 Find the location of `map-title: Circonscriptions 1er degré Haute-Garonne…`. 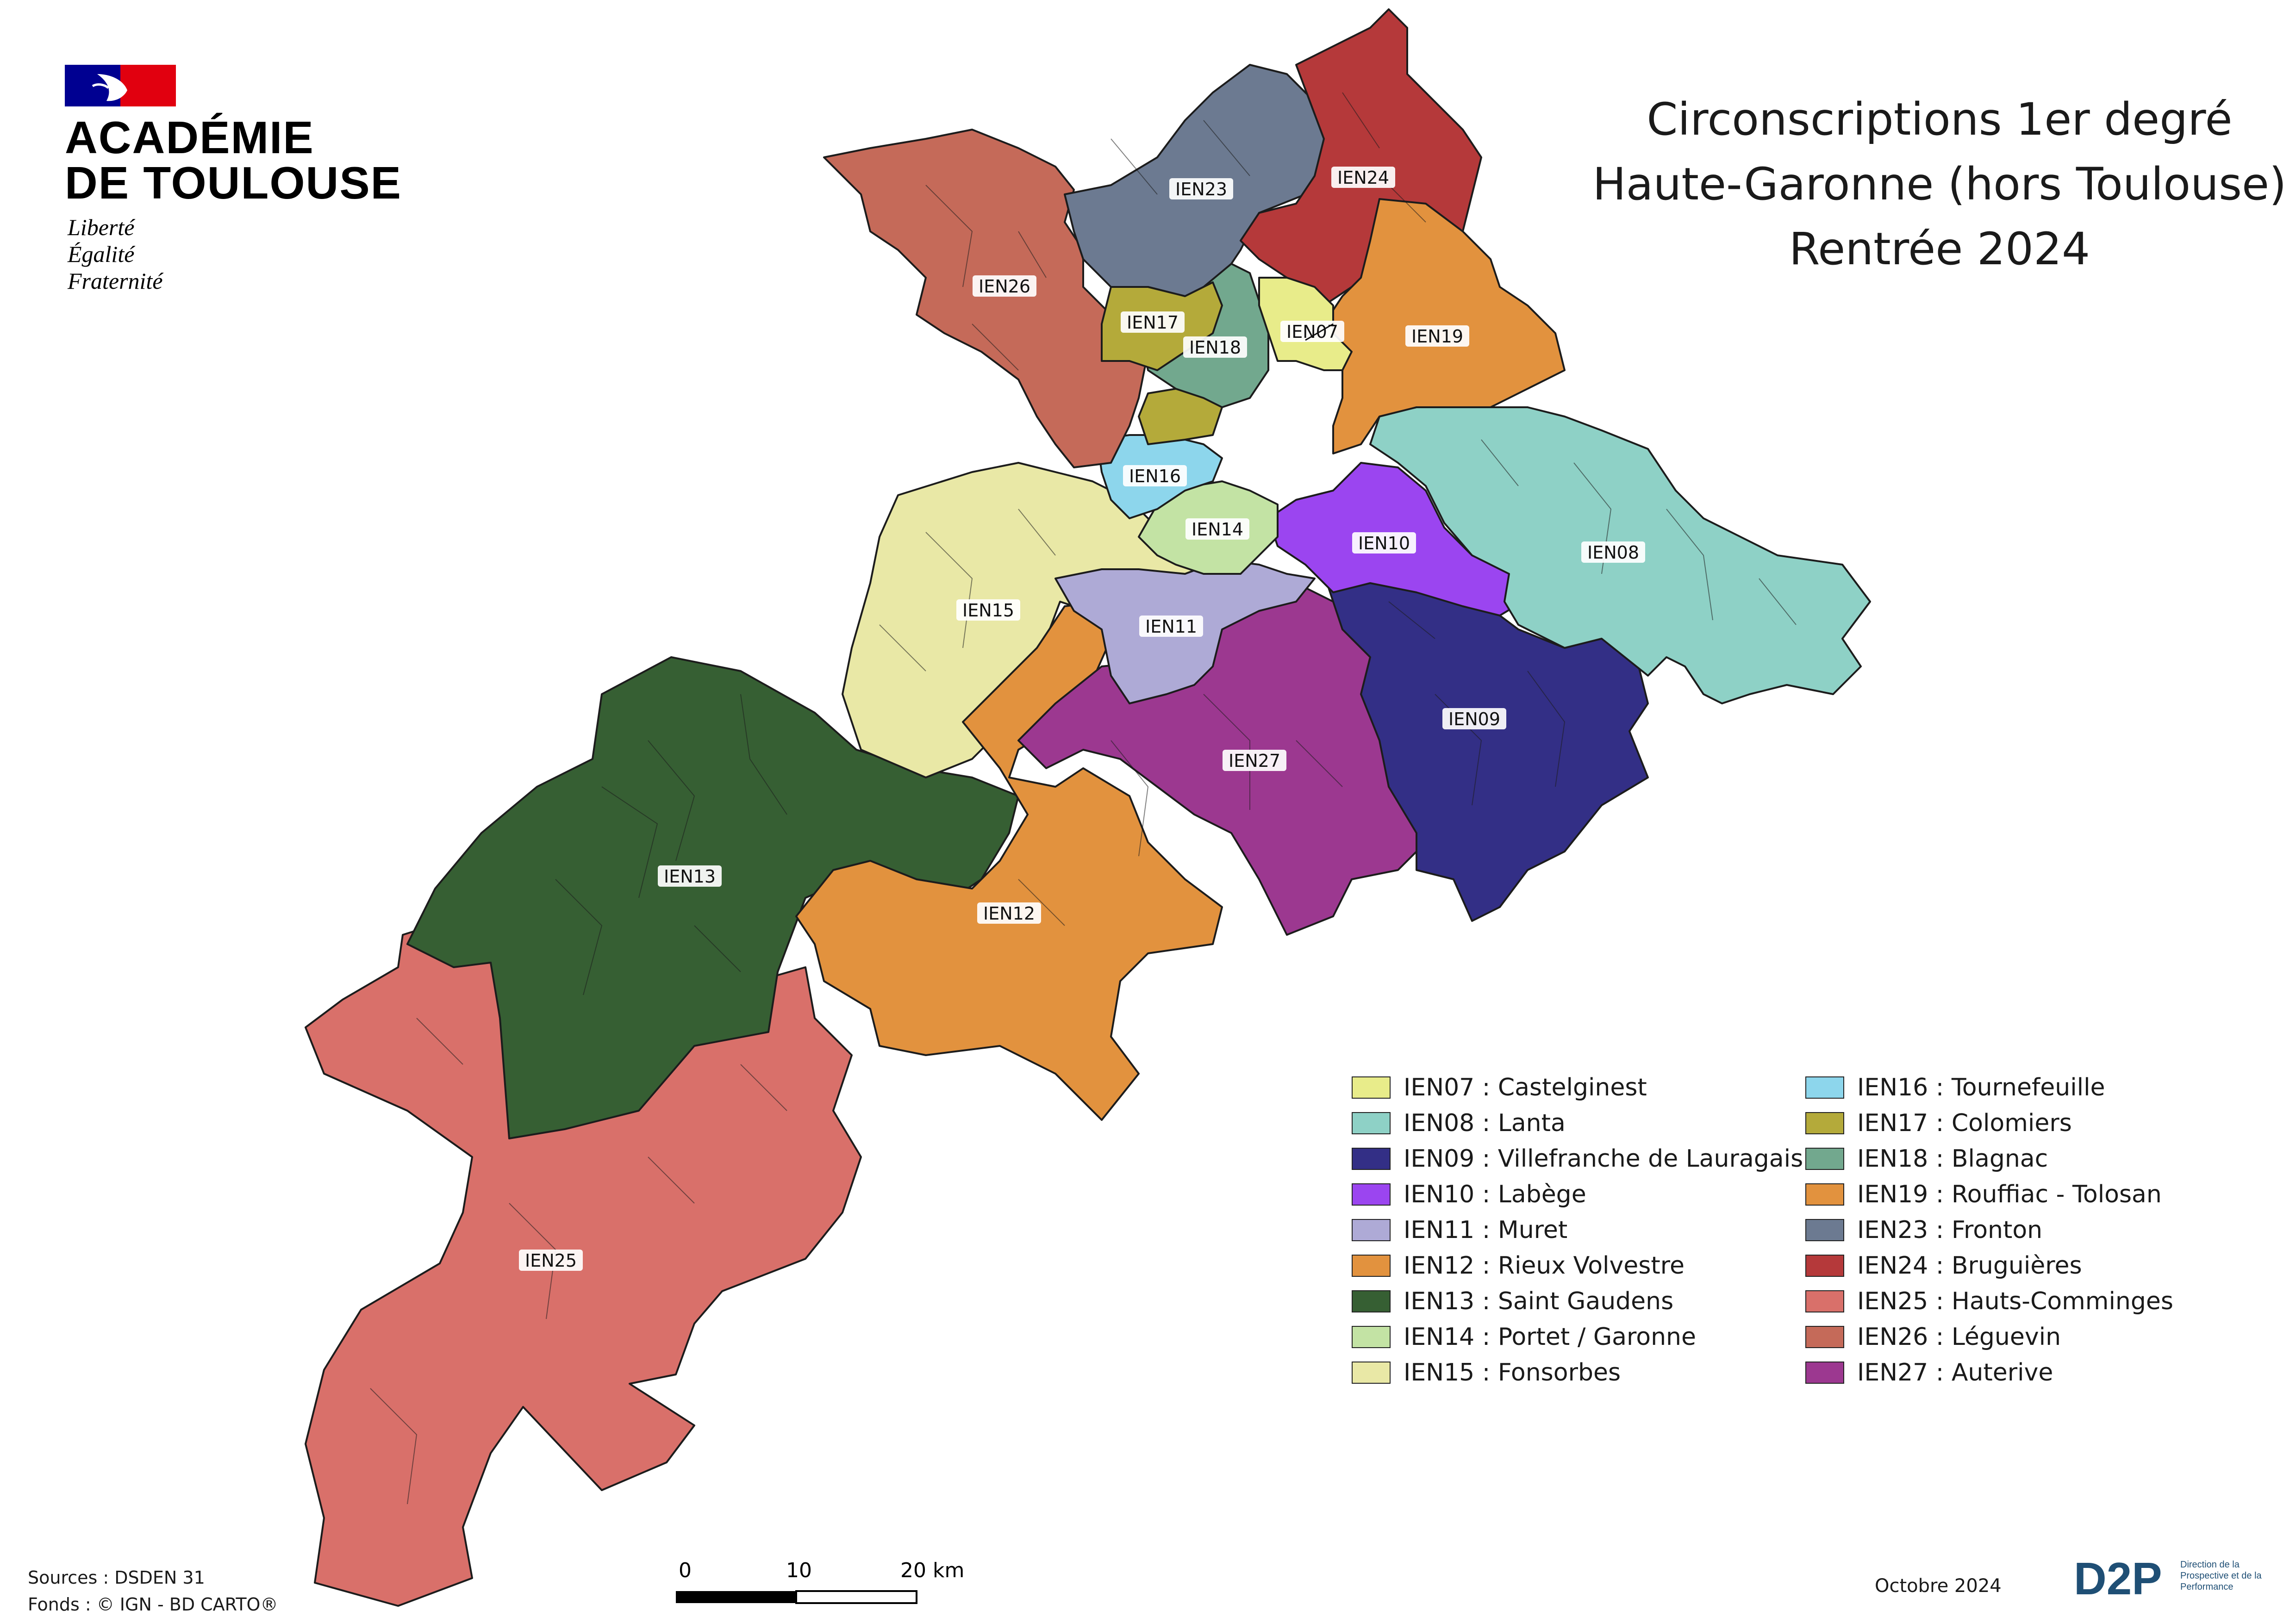

map-title: Circonscriptions 1er degré Haute-Garonne… is located at coordinates (1930, 184).